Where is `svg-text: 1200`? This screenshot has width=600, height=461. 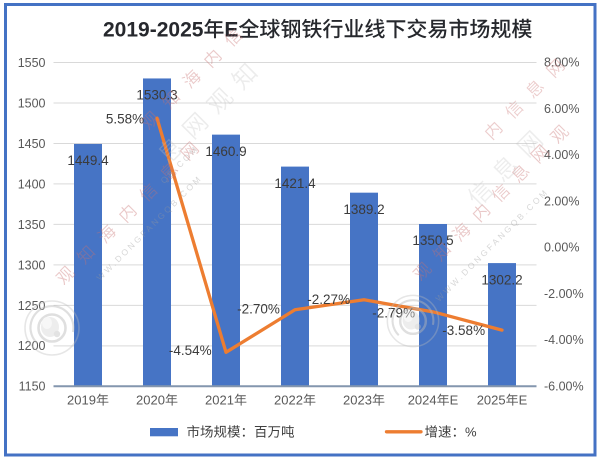
svg-text: 1200 is located at coordinates (32, 346).